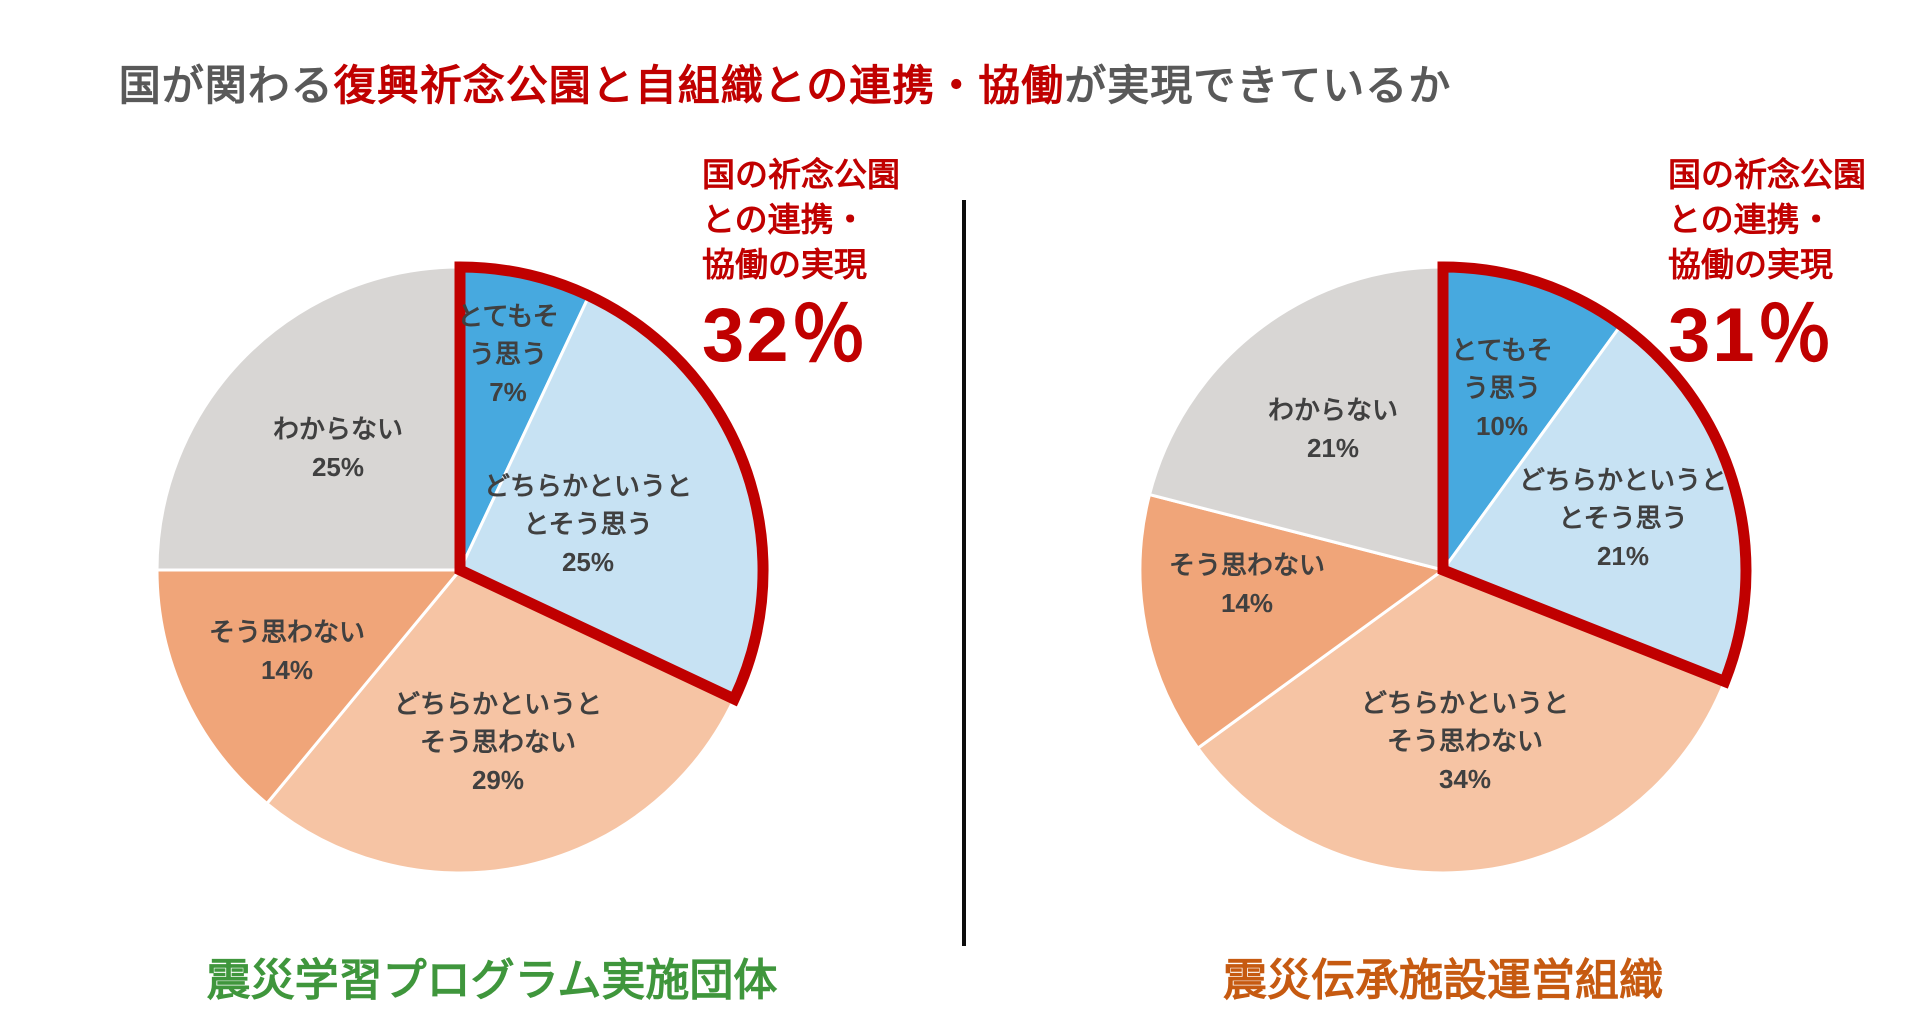 The image size is (1920, 1029). Describe the element at coordinates (498, 742) in the screenshot. I see `pie-slice-label: どちらかというとそう思わない 29%` at that location.